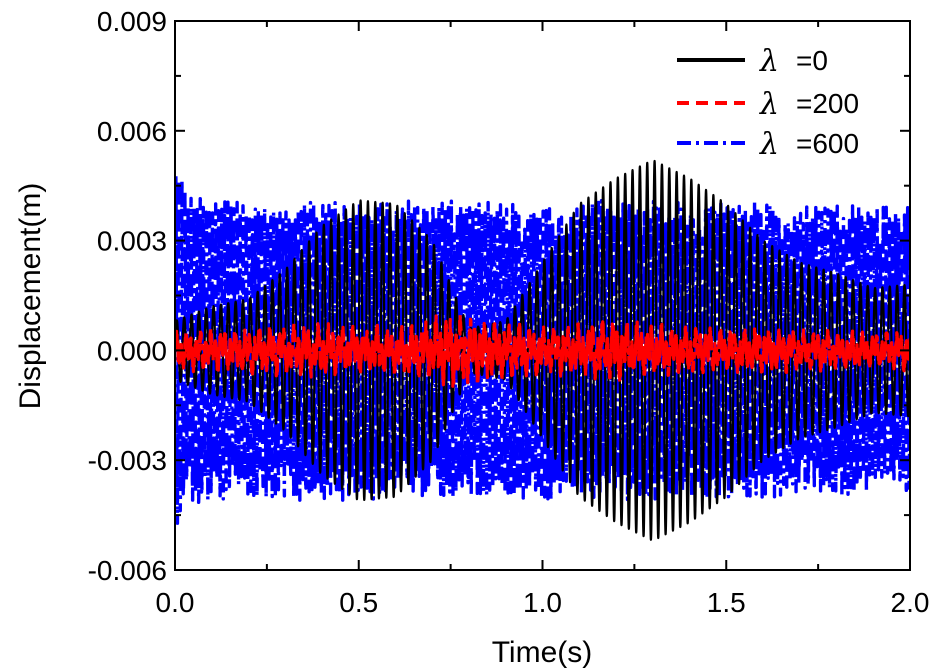 Image resolution: width=948 pixels, height=672 pixels. Describe the element at coordinates (127, 570) in the screenshot. I see `y-tick-label: -0.006` at that location.